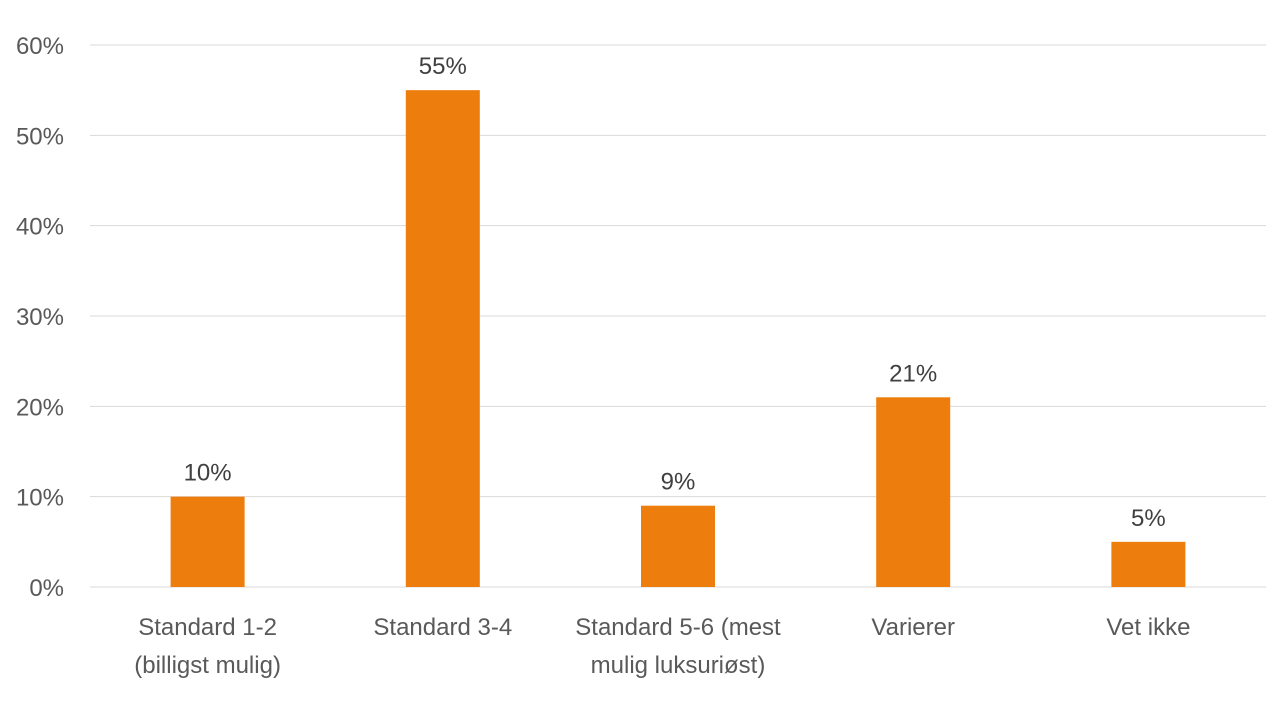 The width and height of the screenshot is (1268, 701). Describe the element at coordinates (1148, 518) in the screenshot. I see `data-label: 5%` at that location.